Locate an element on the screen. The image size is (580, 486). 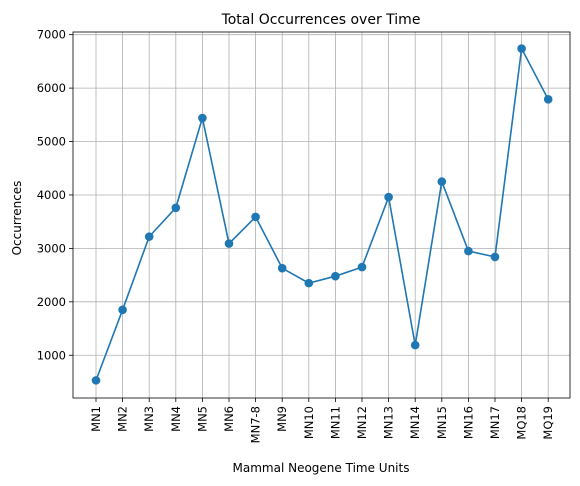
x-tick-label: MN13 is located at coordinates (389, 422).